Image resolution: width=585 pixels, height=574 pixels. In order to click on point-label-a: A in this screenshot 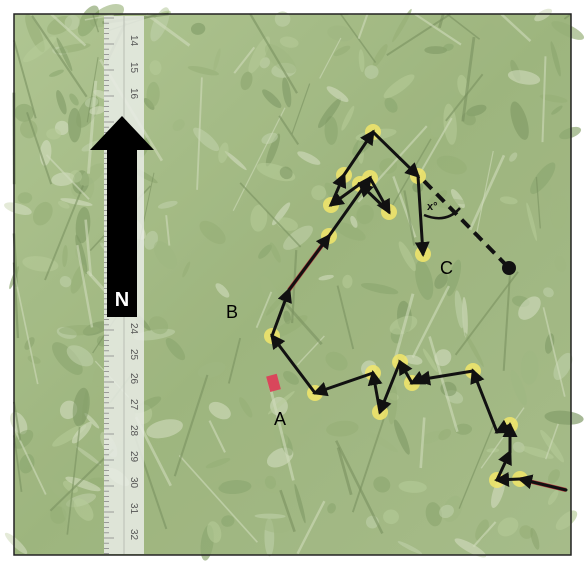, I will do `click(280, 419)`.